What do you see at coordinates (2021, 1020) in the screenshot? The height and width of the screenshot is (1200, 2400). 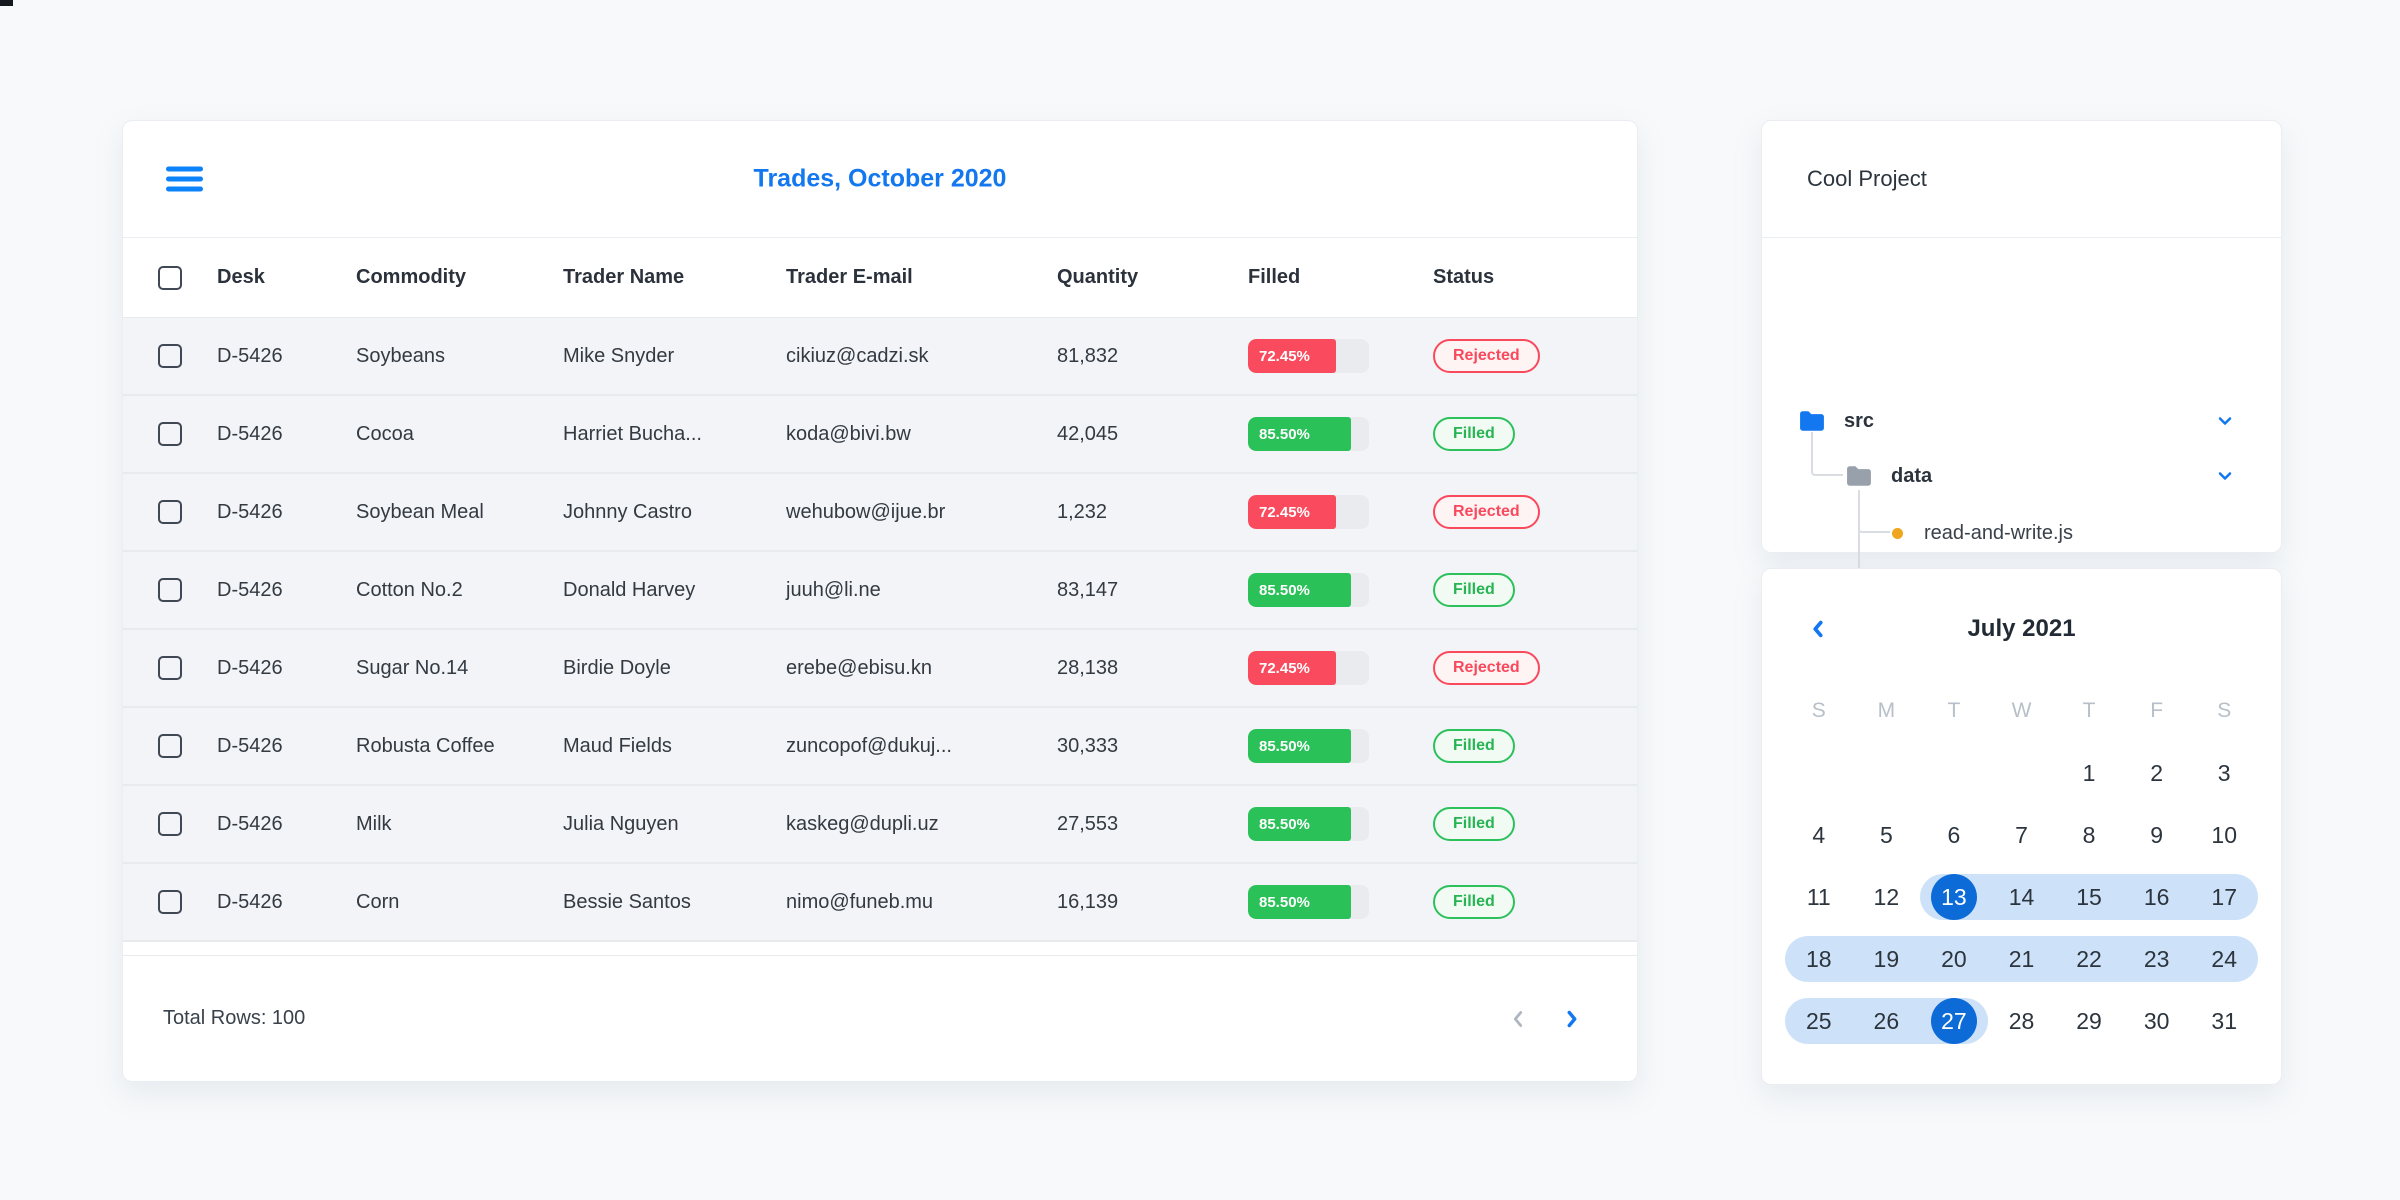 I see `calendar-day: 28` at bounding box center [2021, 1020].